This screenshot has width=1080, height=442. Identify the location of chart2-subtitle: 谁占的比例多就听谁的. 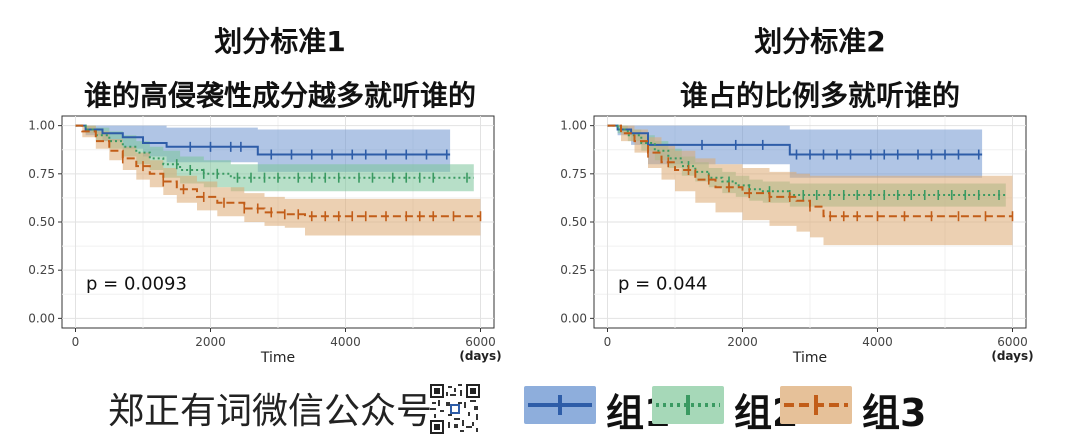
(819, 95).